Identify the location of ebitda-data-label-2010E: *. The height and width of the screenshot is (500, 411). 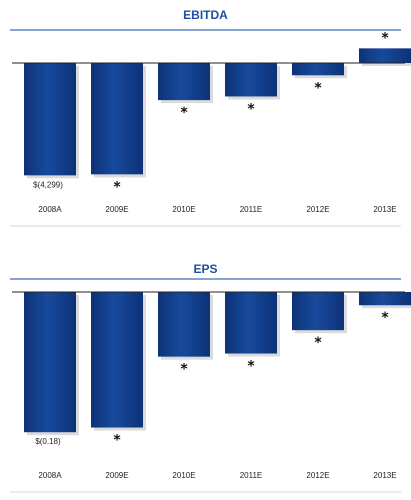
(184, 113).